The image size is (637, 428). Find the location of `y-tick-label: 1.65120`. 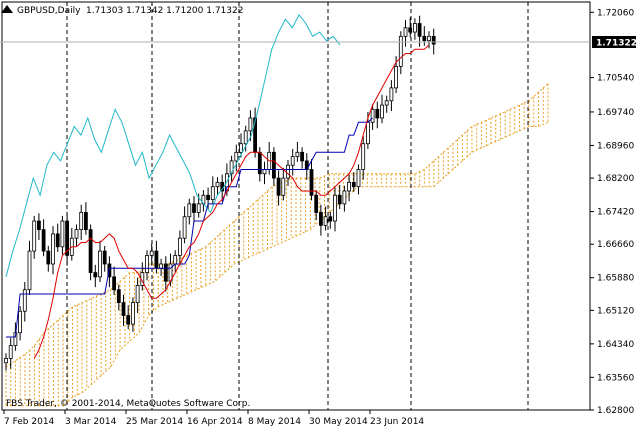

y-tick-label: 1.65120 is located at coordinates (615, 311).